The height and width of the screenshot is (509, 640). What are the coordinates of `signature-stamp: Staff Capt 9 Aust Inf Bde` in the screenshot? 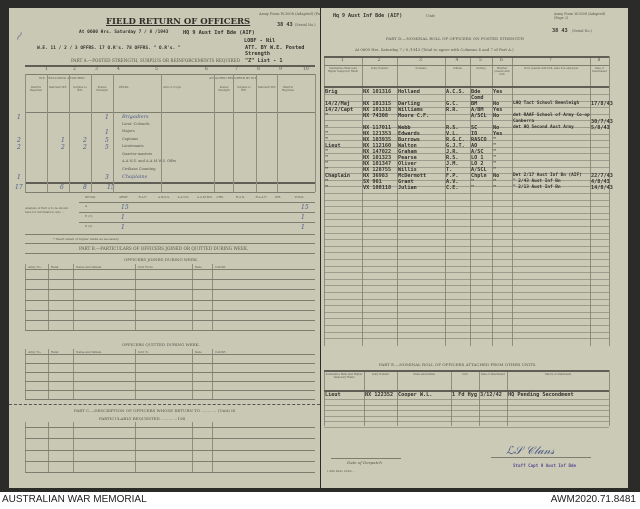 It's located at (545, 465).